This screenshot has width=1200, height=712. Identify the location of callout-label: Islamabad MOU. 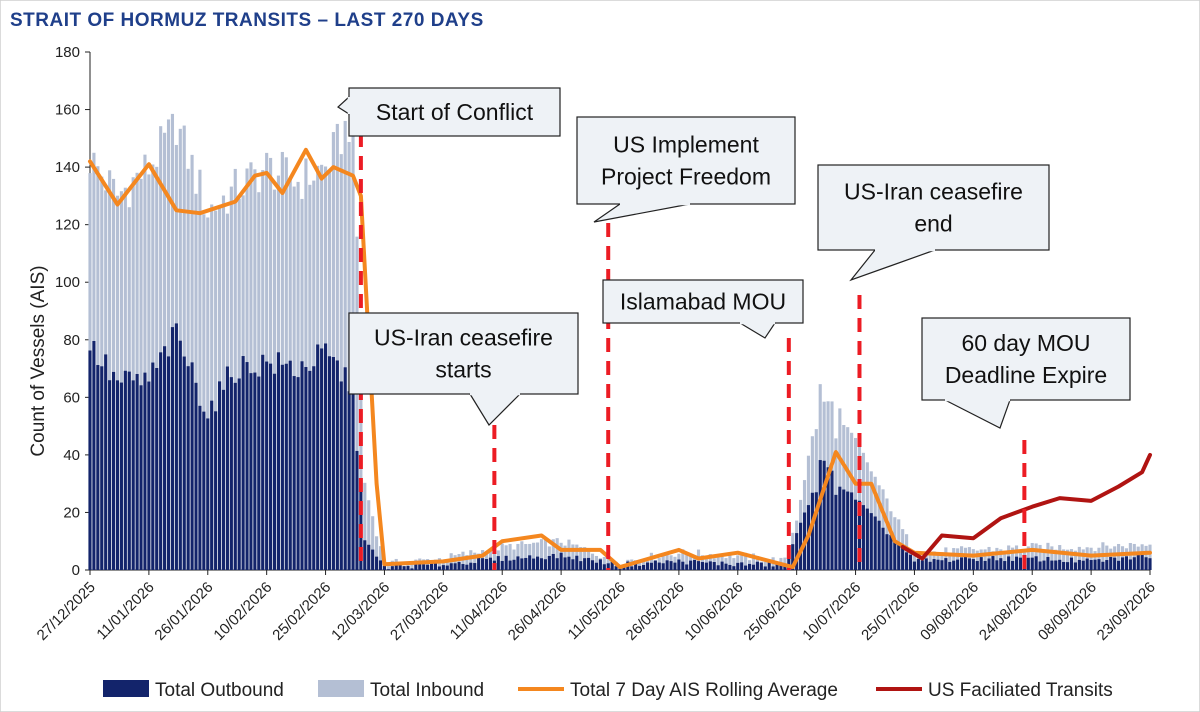
(703, 302).